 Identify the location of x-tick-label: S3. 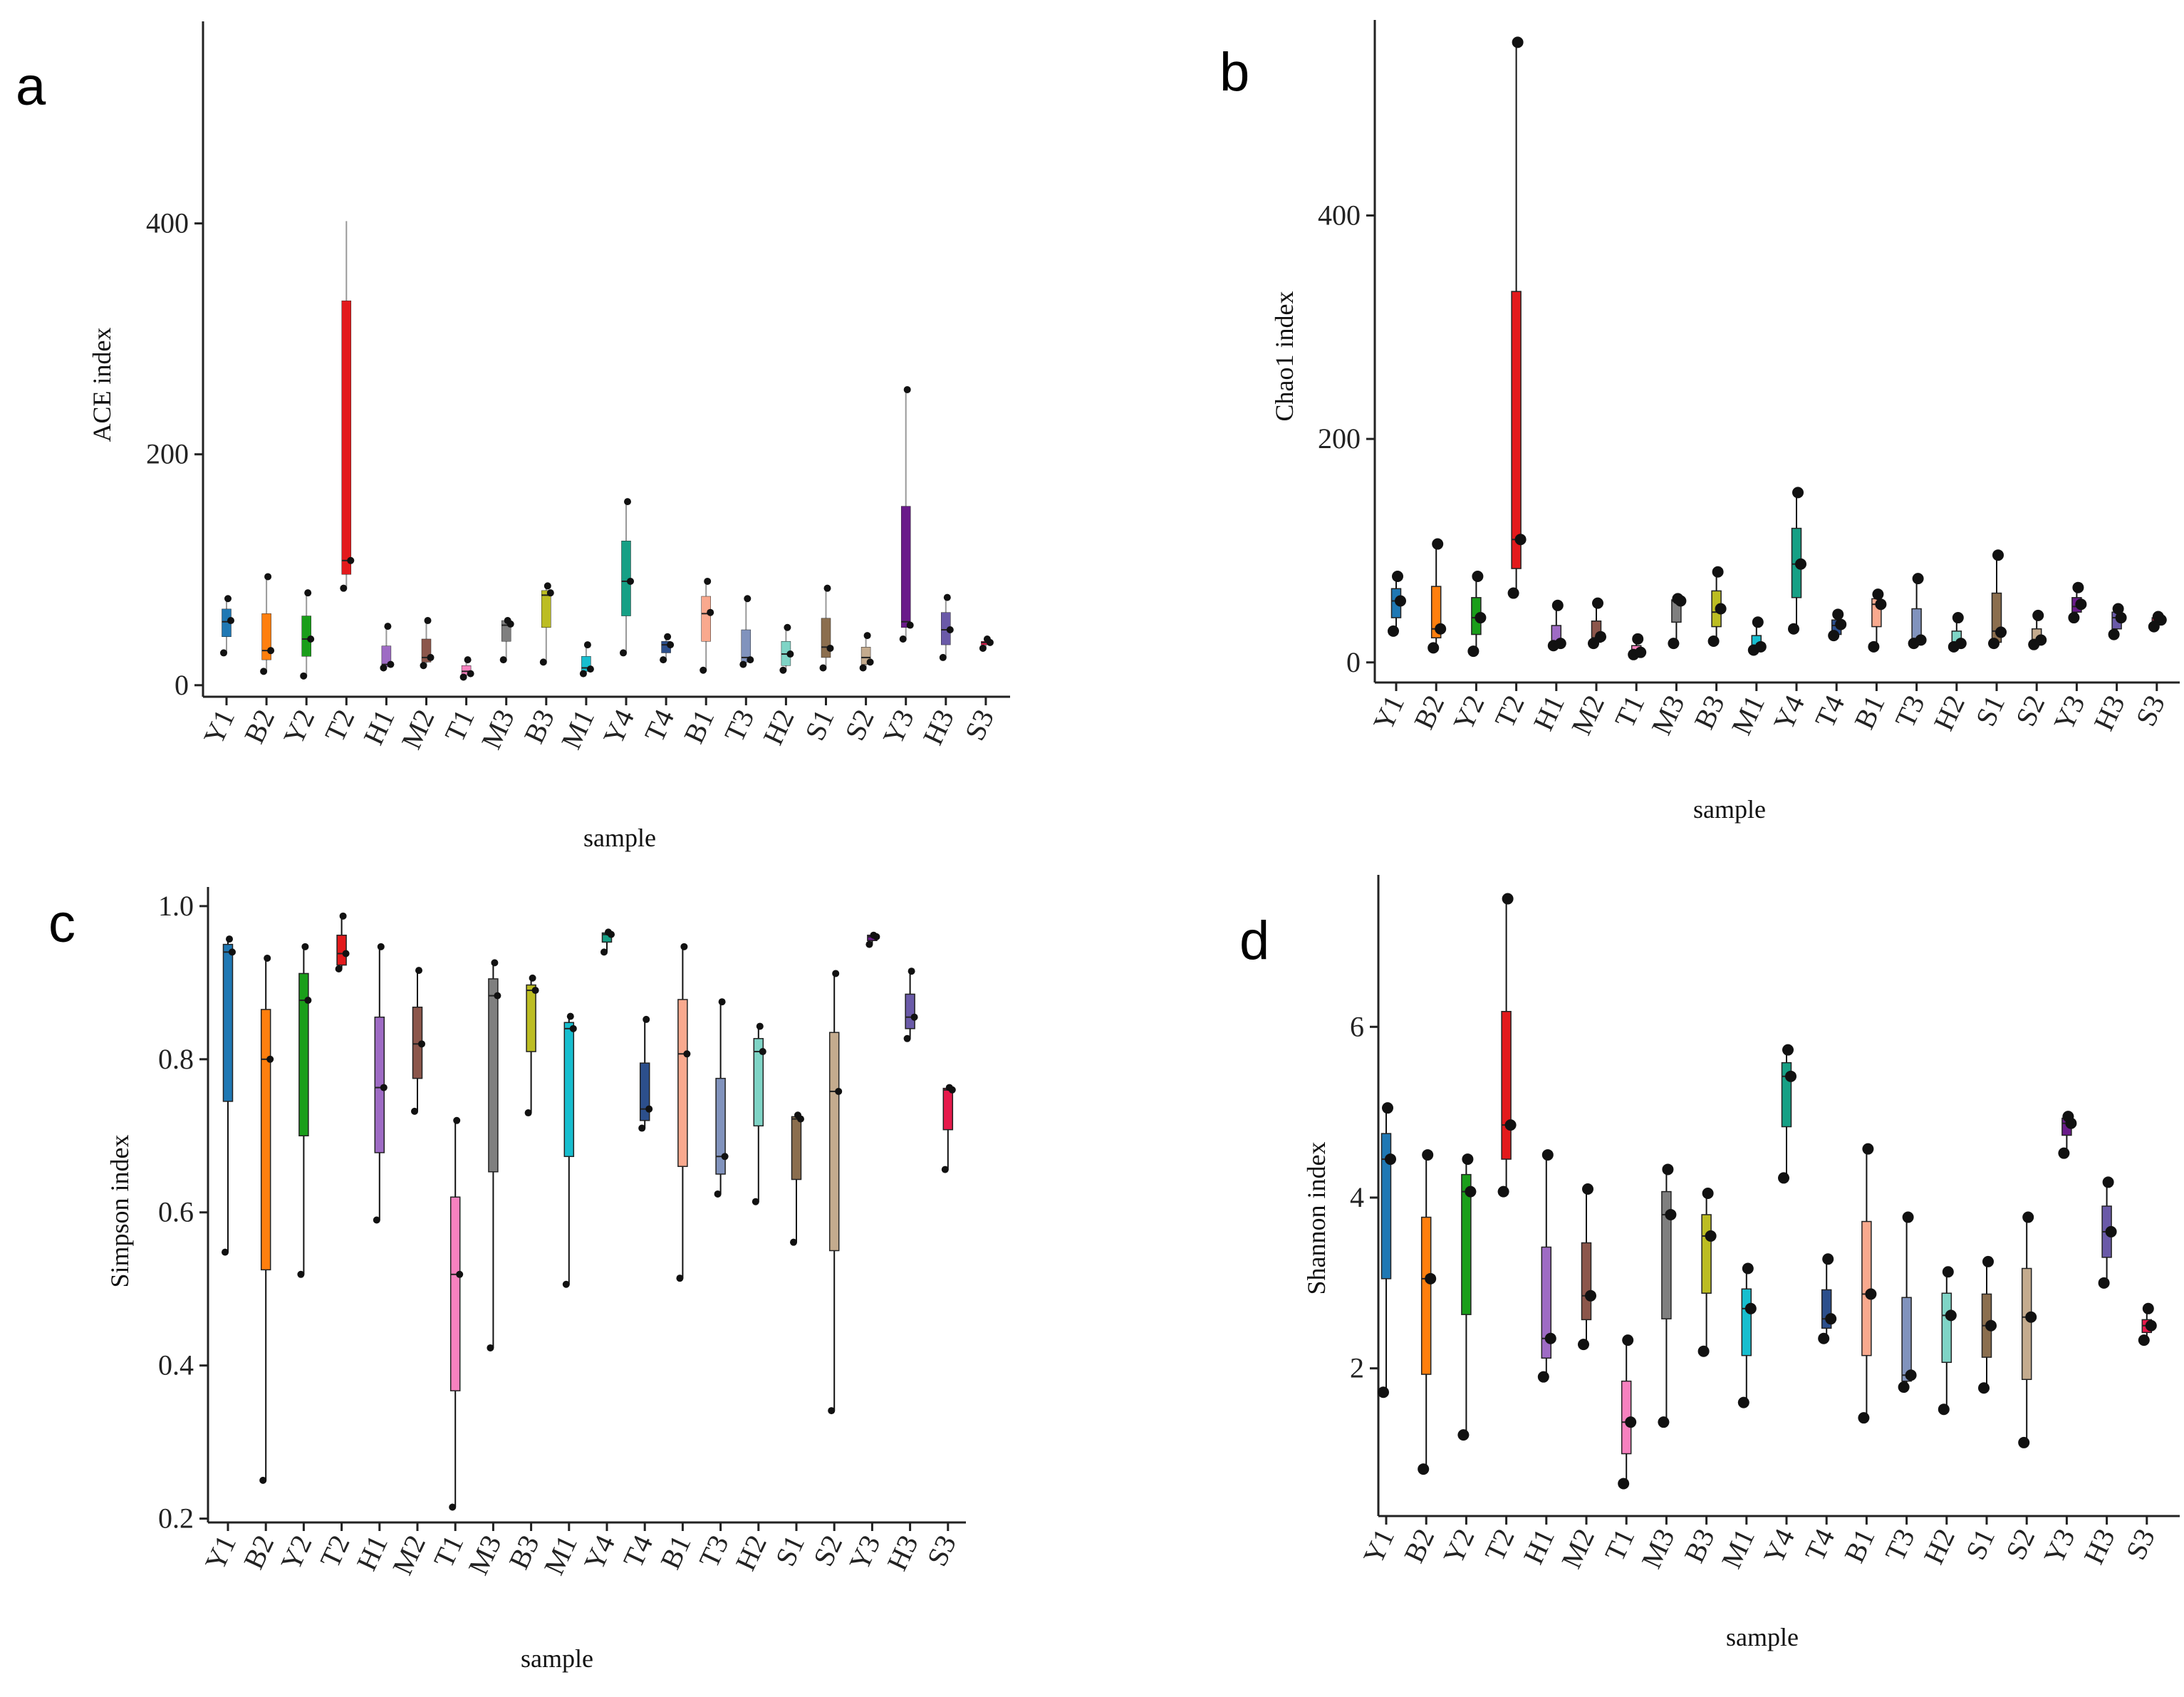
(941, 1551).